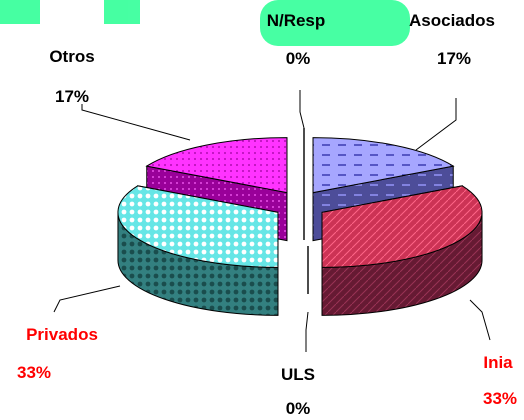  What do you see at coordinates (216, 165) in the screenshot?
I see `slice-top-otros` at bounding box center [216, 165].